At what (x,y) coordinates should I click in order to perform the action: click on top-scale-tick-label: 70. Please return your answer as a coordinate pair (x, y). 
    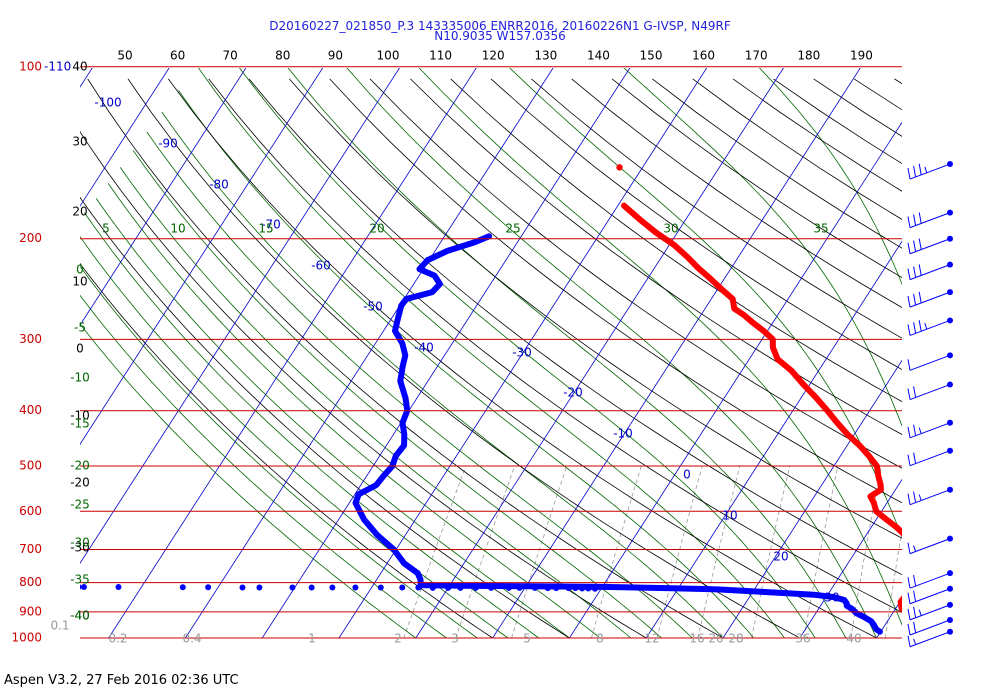
    Looking at the image, I should click on (230, 56).